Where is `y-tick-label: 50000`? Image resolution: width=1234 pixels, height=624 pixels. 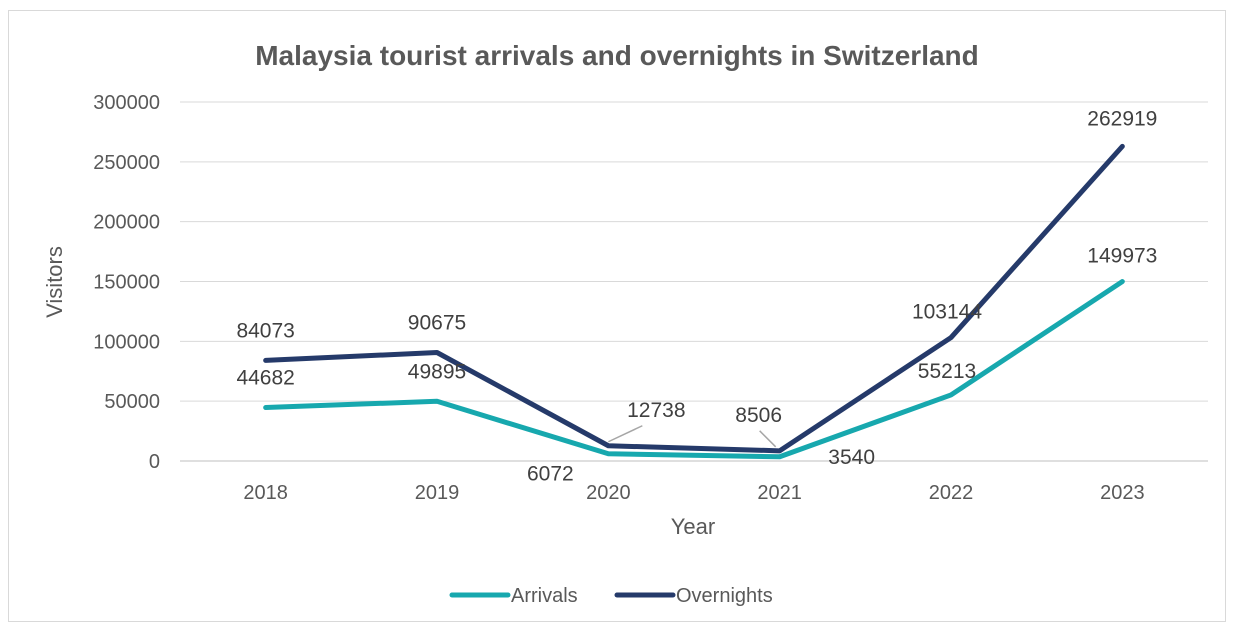 y-tick-label: 50000 is located at coordinates (132, 402).